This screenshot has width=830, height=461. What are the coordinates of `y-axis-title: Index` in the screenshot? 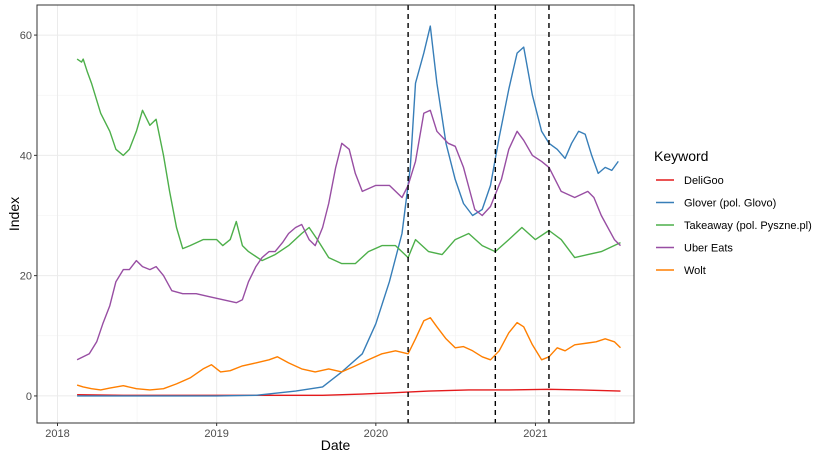 It's located at (14, 214).